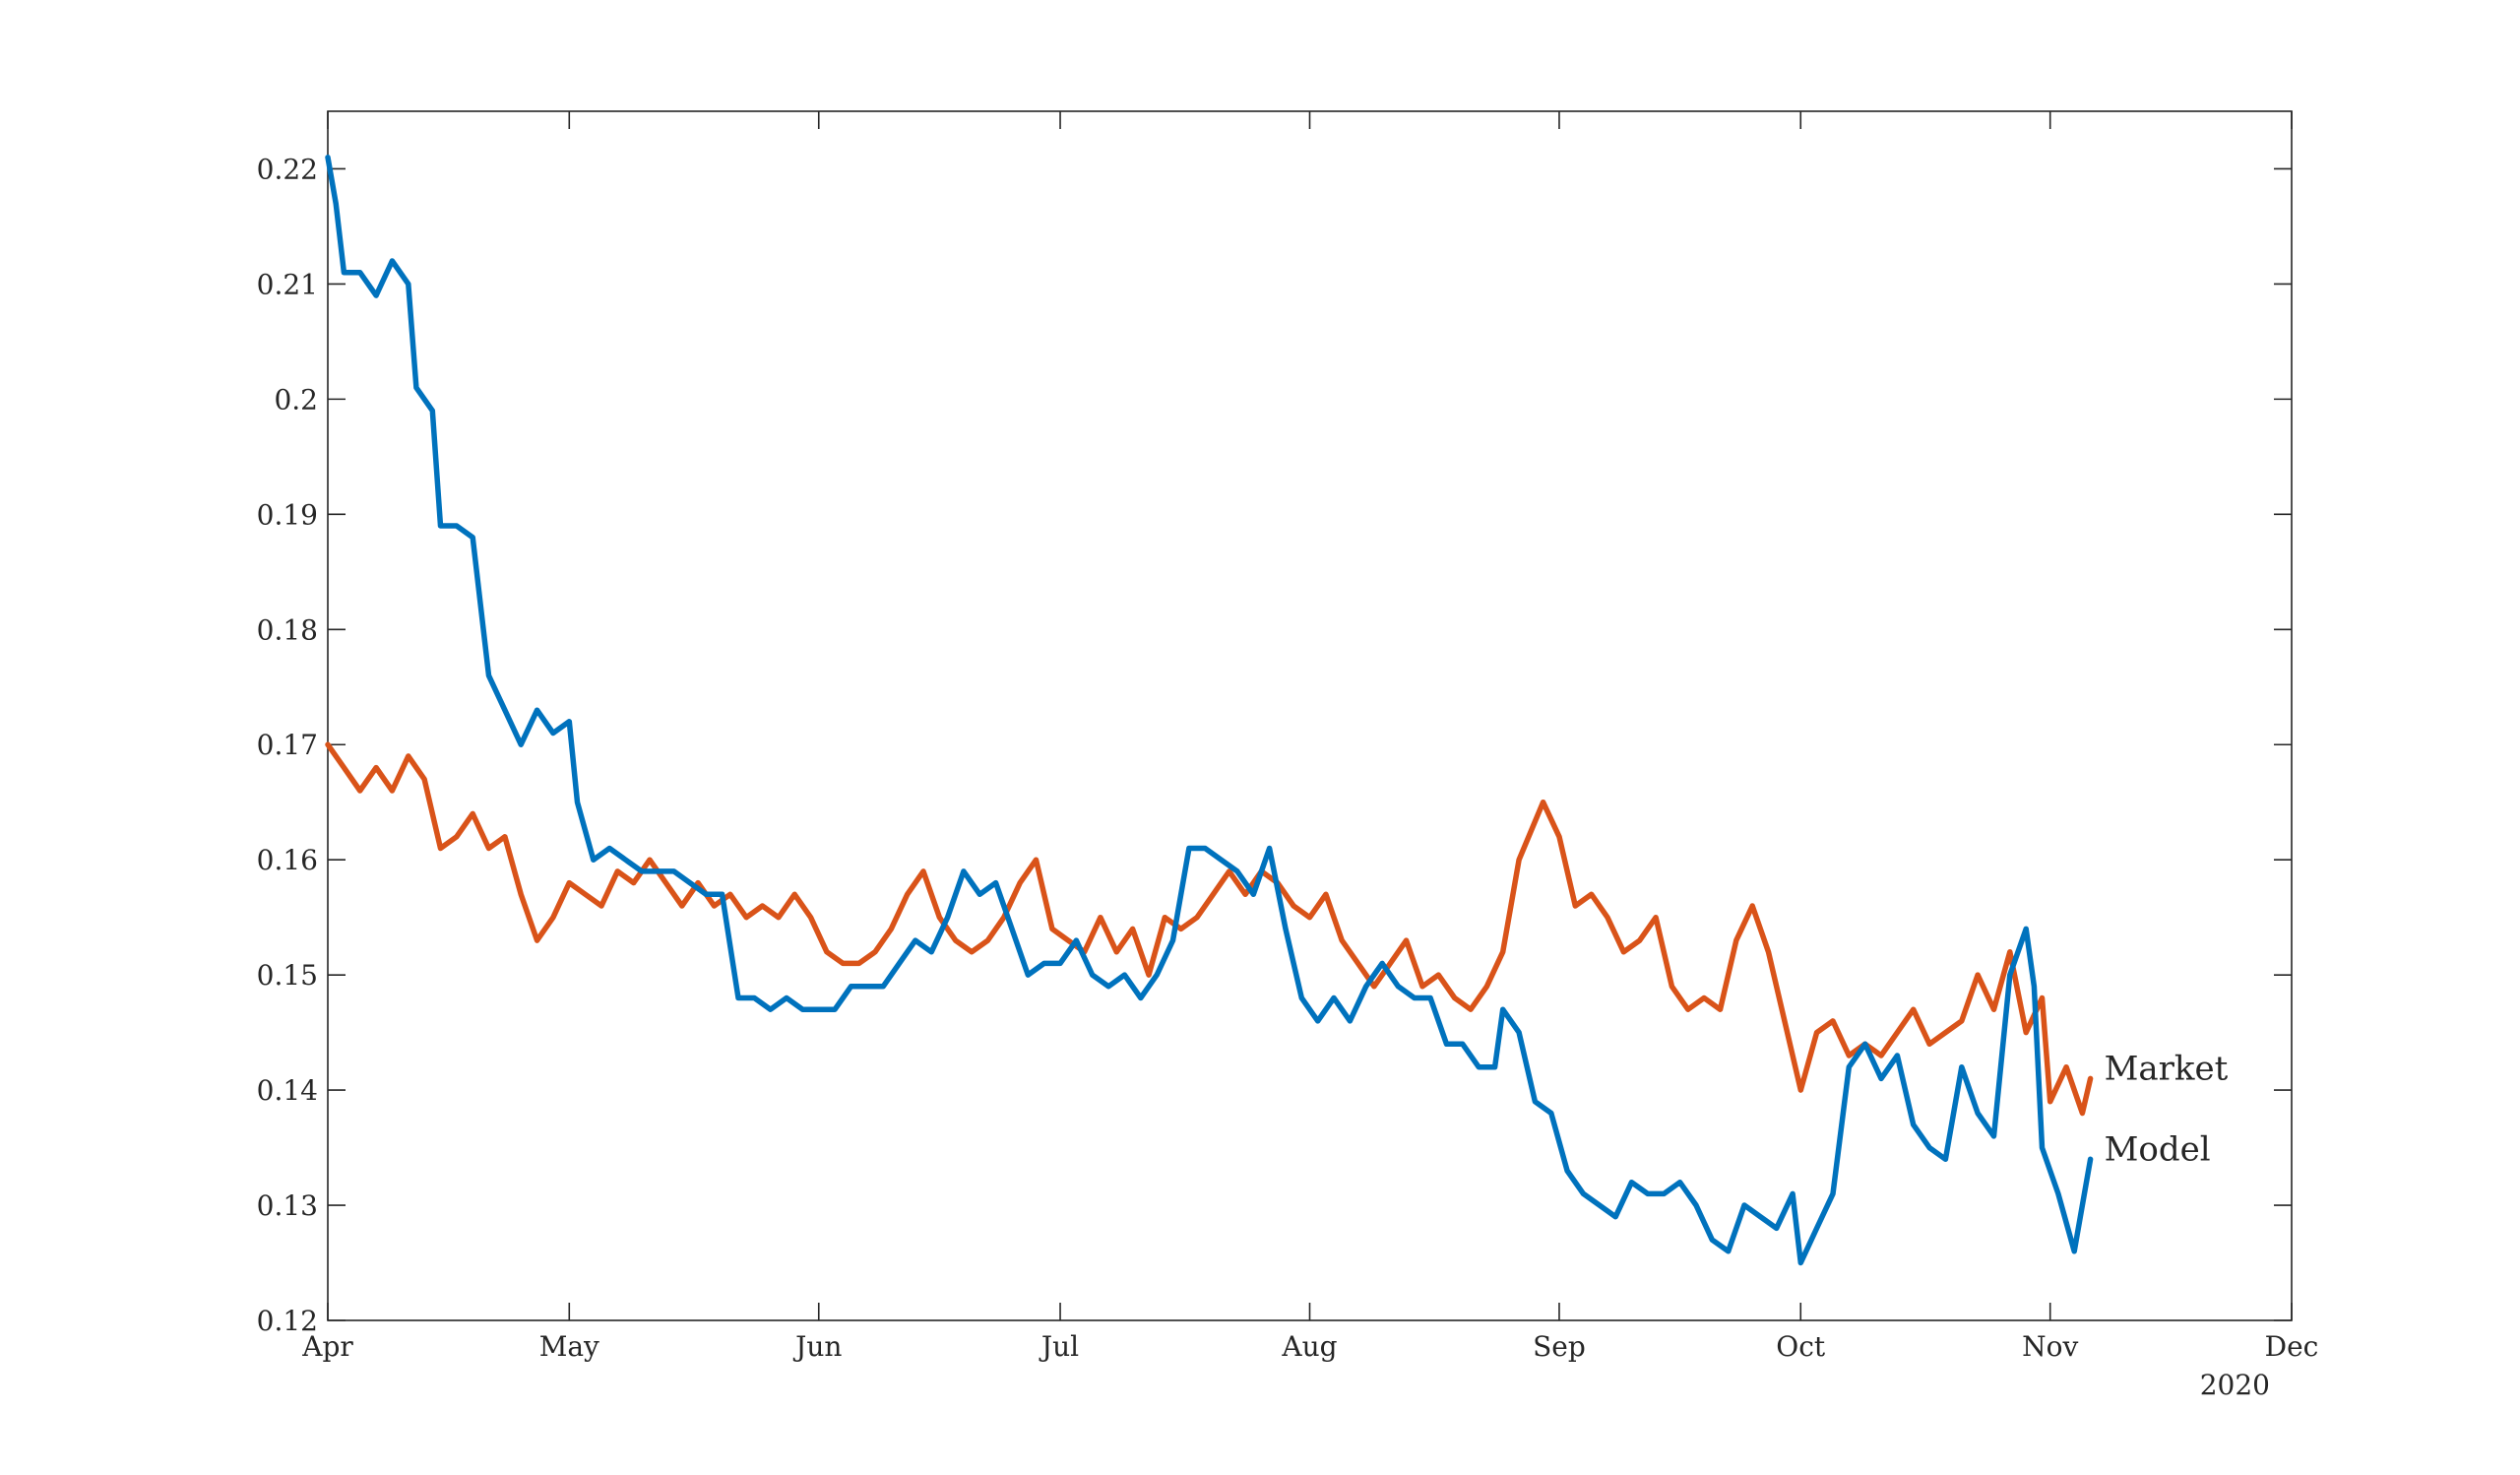  Describe the element at coordinates (1559, 1346) in the screenshot. I see `x-tick-label: Sep` at that location.